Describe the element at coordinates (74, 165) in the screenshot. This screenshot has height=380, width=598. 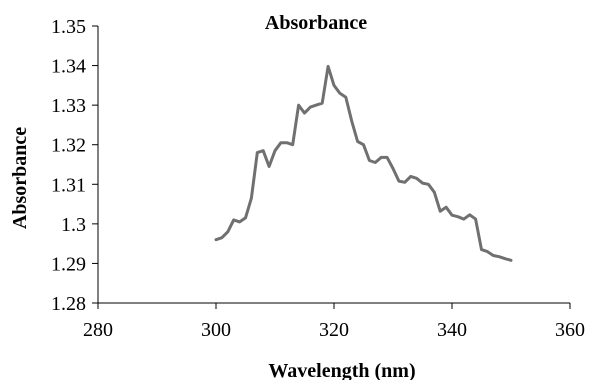
I see `y-axis-ticks: 1.28 1.29 1.3 1.31 1.32 1.33 1.34 1.35` at that location.